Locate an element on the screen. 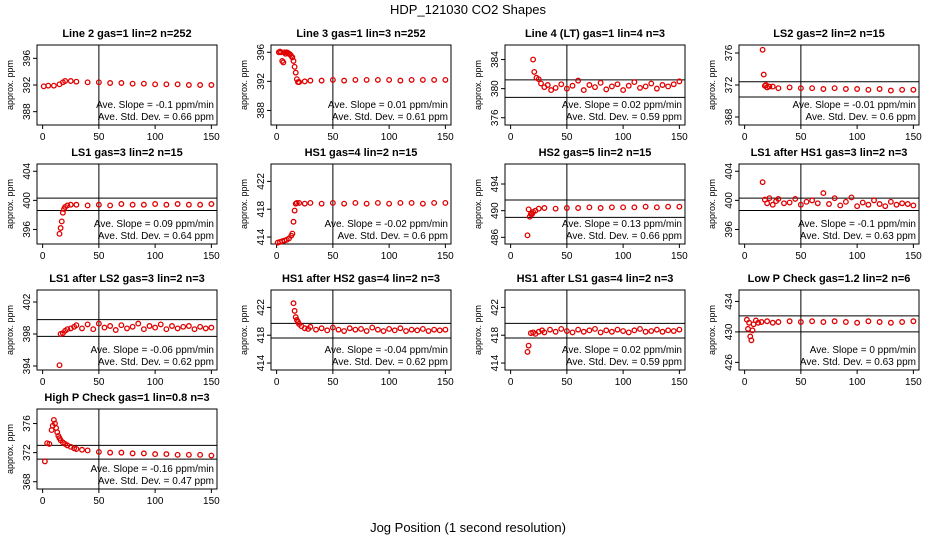  panel-title: HS2 gas=5 lin=2 n=15 is located at coordinates (595, 153).